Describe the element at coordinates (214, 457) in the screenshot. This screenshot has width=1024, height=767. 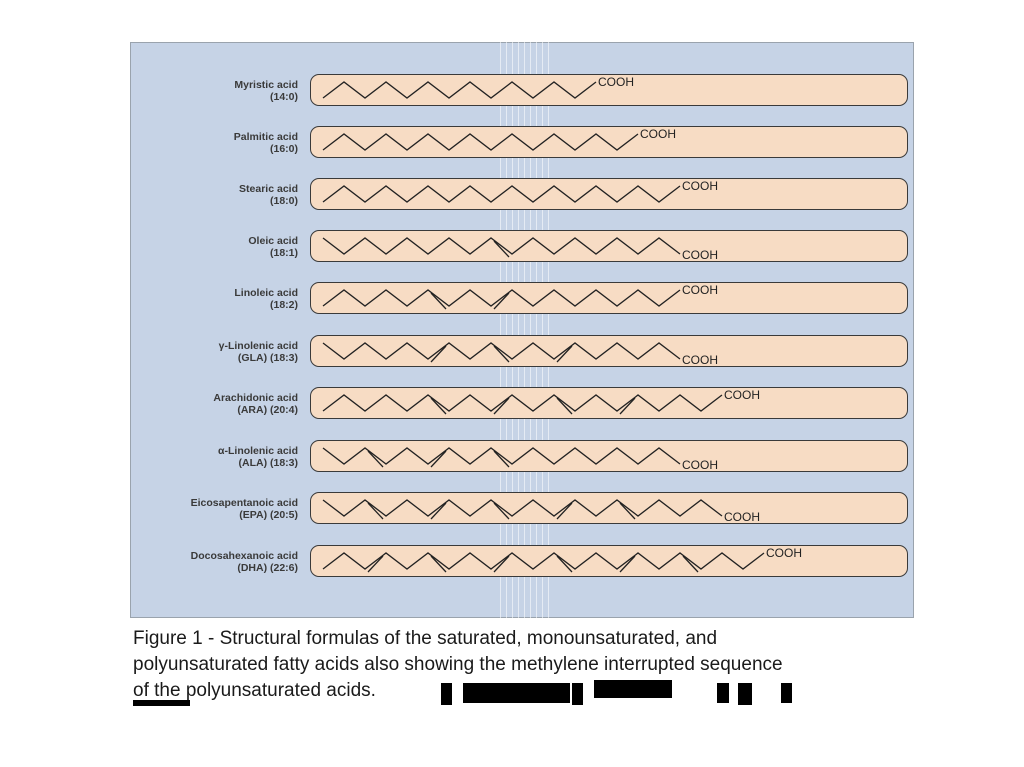
I see `acid-label: α-Linolenic acid (ALA) (18:3)` at that location.